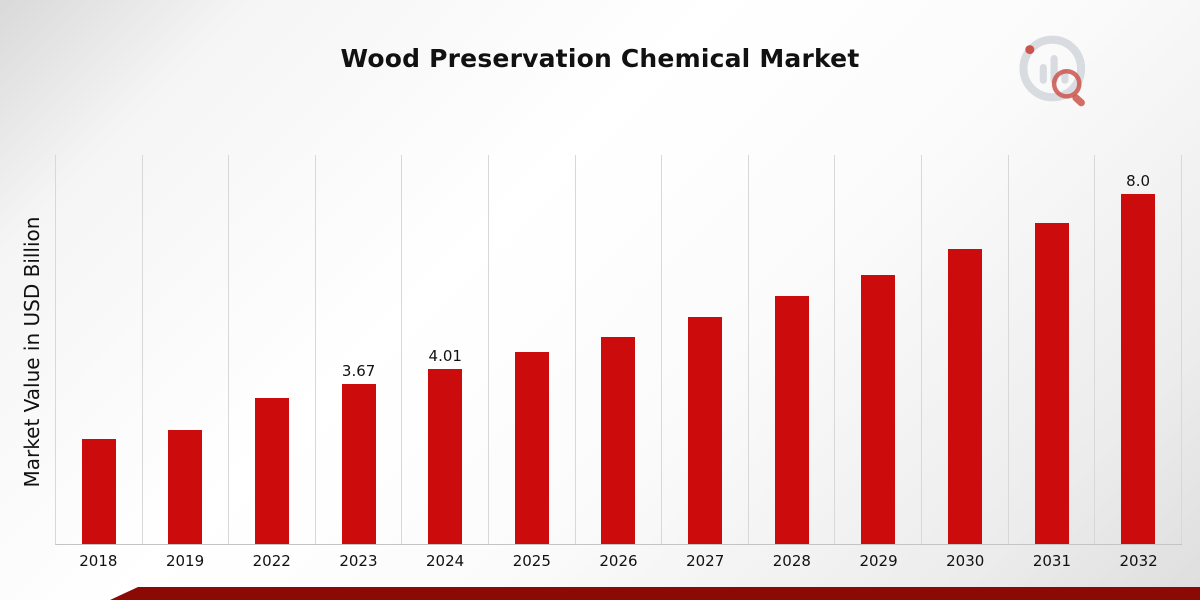 The image size is (1200, 600). What do you see at coordinates (359, 349) in the screenshot?
I see `plot-column: 3.67` at bounding box center [359, 349].